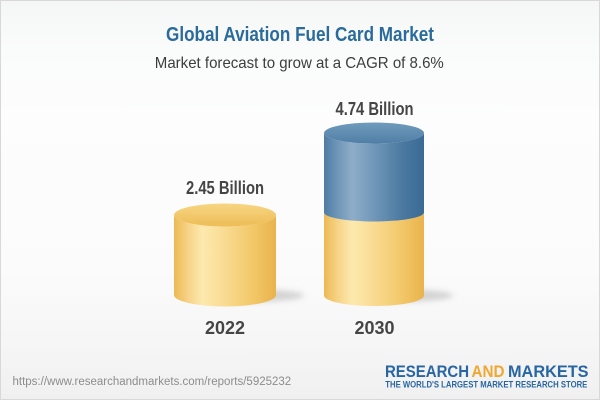 The image size is (600, 400). I want to click on svg-text: 2022, so click(225, 328).